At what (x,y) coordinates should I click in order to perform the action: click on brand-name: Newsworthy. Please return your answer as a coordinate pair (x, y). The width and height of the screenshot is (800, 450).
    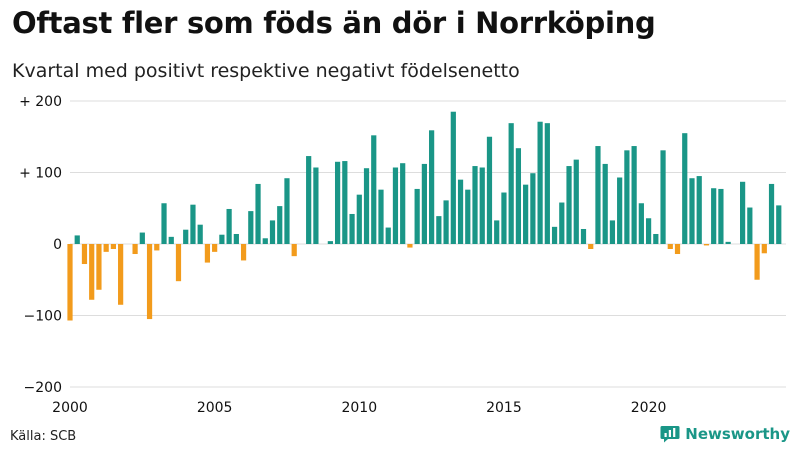
    Looking at the image, I should click on (737, 434).